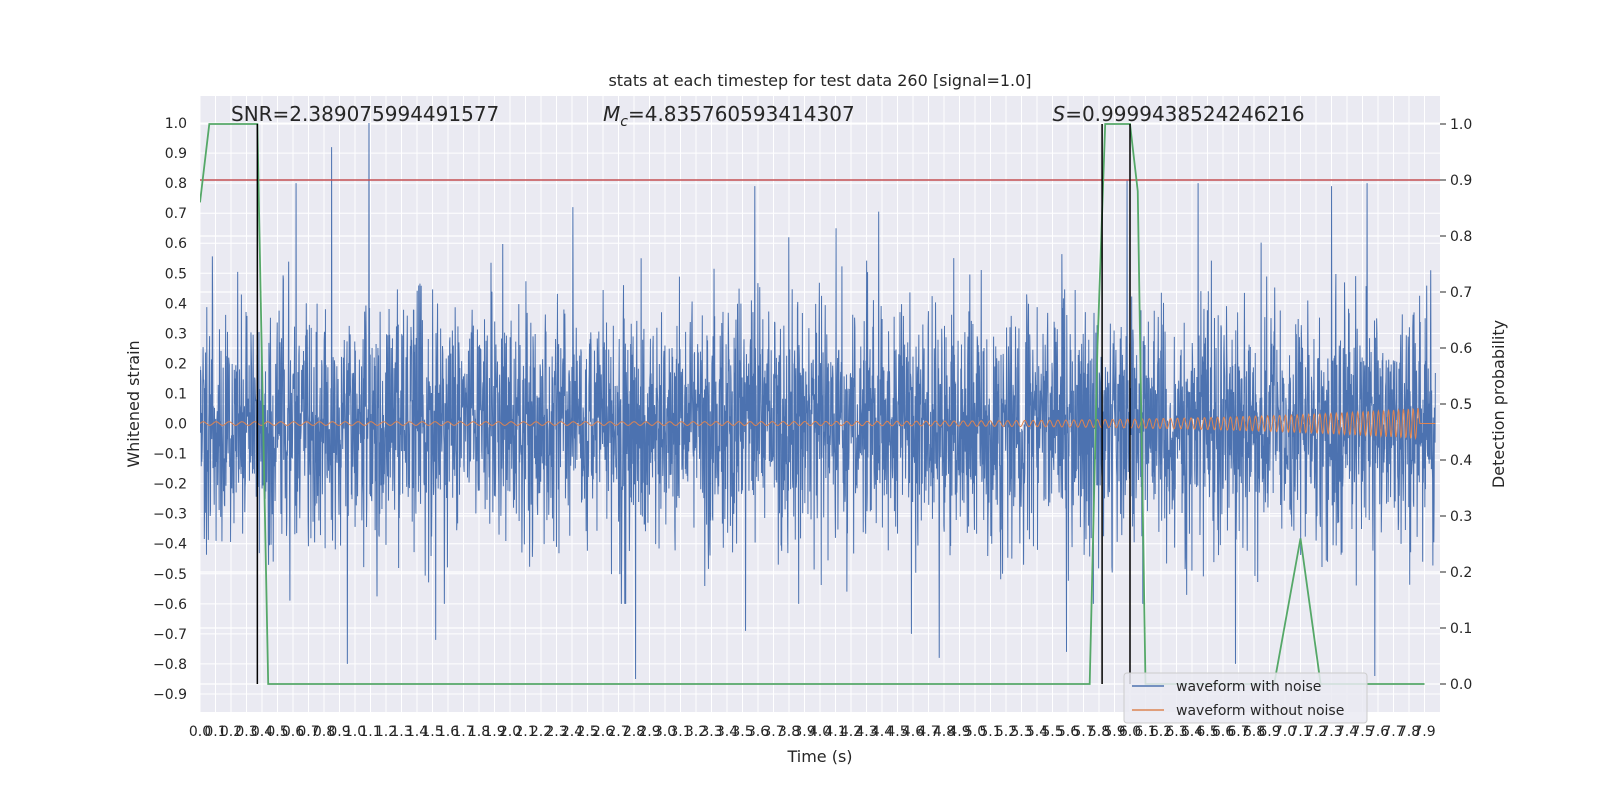 The height and width of the screenshot is (800, 1600). I want to click on x-tick-label: 2.5, so click(587, 732).